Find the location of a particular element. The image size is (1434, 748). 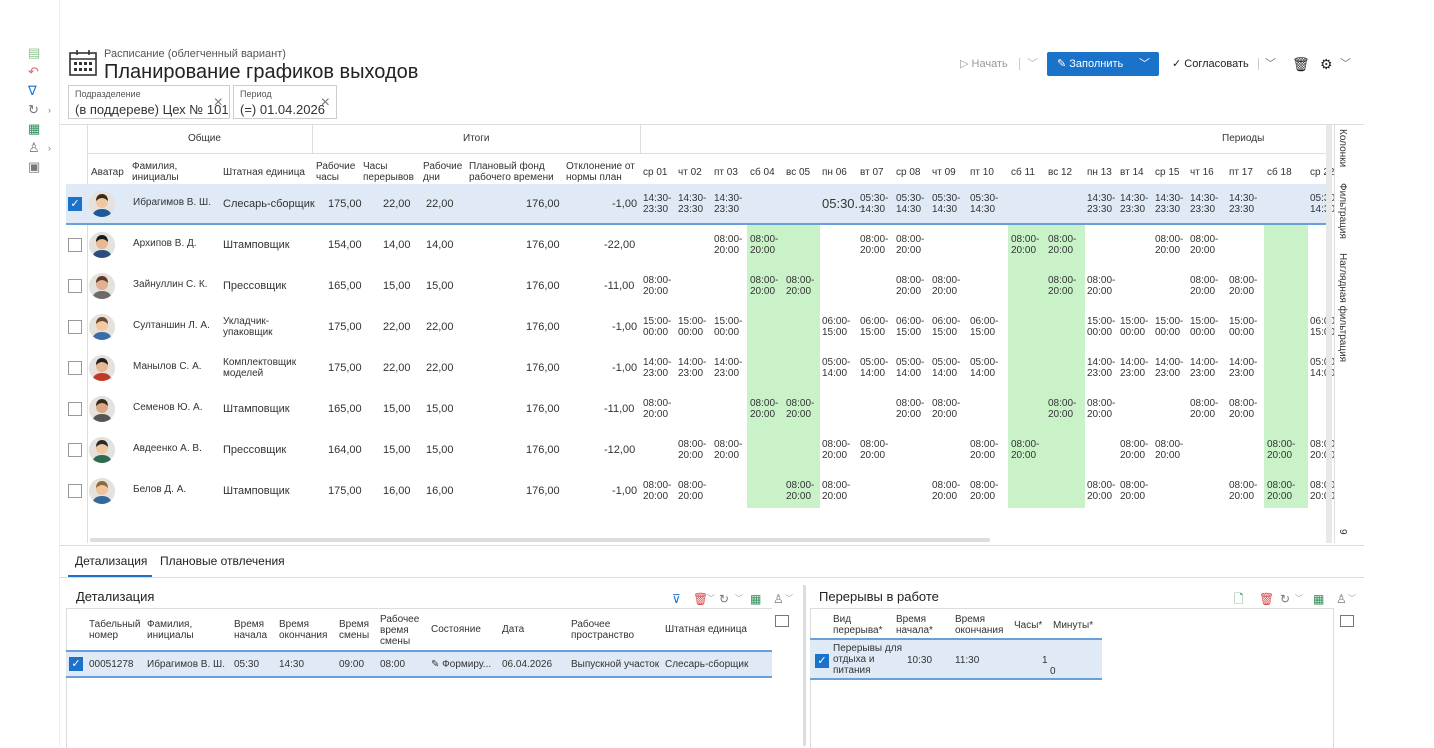

add-icon: 🗋 is located at coordinates (1239, 599).